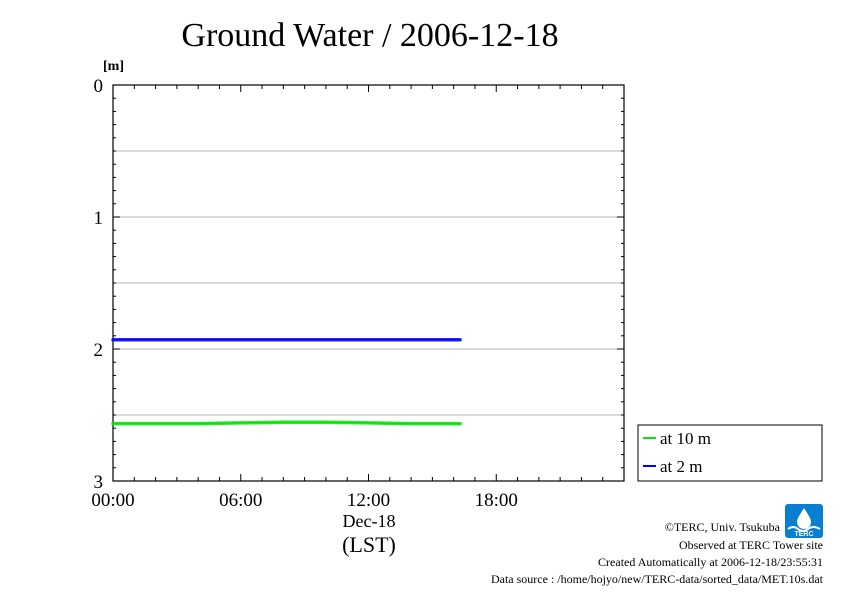  What do you see at coordinates (99, 350) in the screenshot?
I see `y-tick-label: 2` at bounding box center [99, 350].